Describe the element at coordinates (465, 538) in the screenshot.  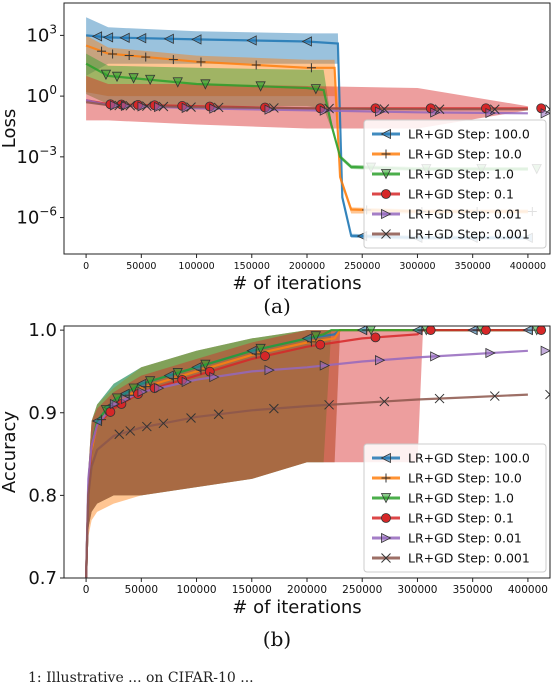
I see `legend-label: LR+GD Step: 0.01` at that location.